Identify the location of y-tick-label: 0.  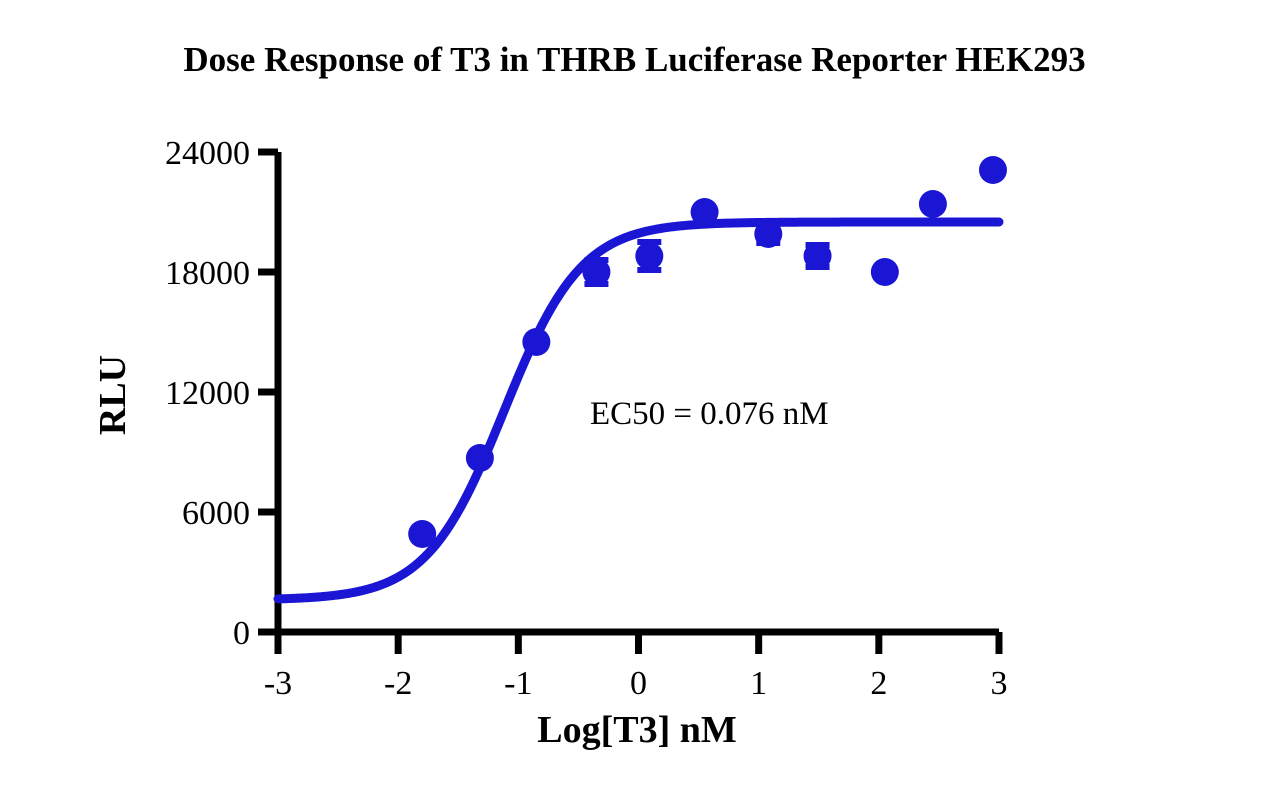
(241, 633).